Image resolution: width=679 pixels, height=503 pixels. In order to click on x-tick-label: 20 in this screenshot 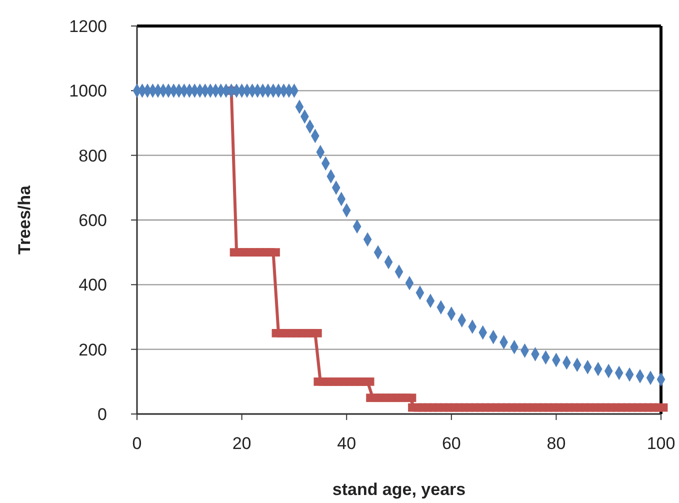, I will do `click(242, 443)`.